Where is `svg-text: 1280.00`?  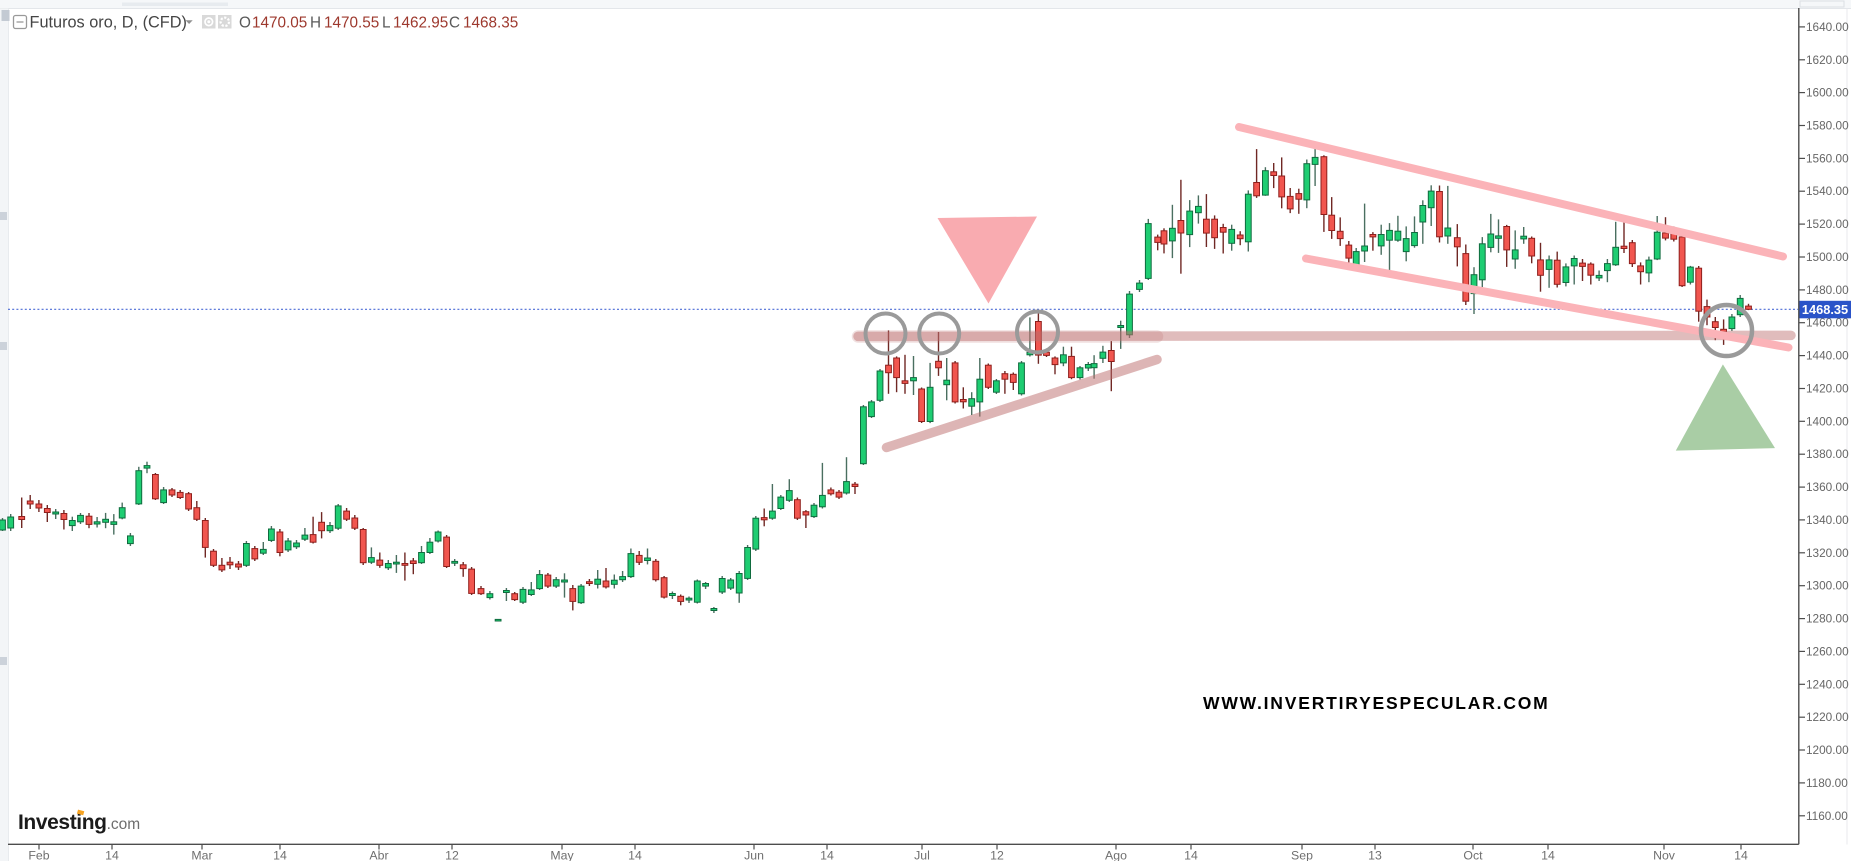 svg-text: 1280.00 is located at coordinates (1827, 619).